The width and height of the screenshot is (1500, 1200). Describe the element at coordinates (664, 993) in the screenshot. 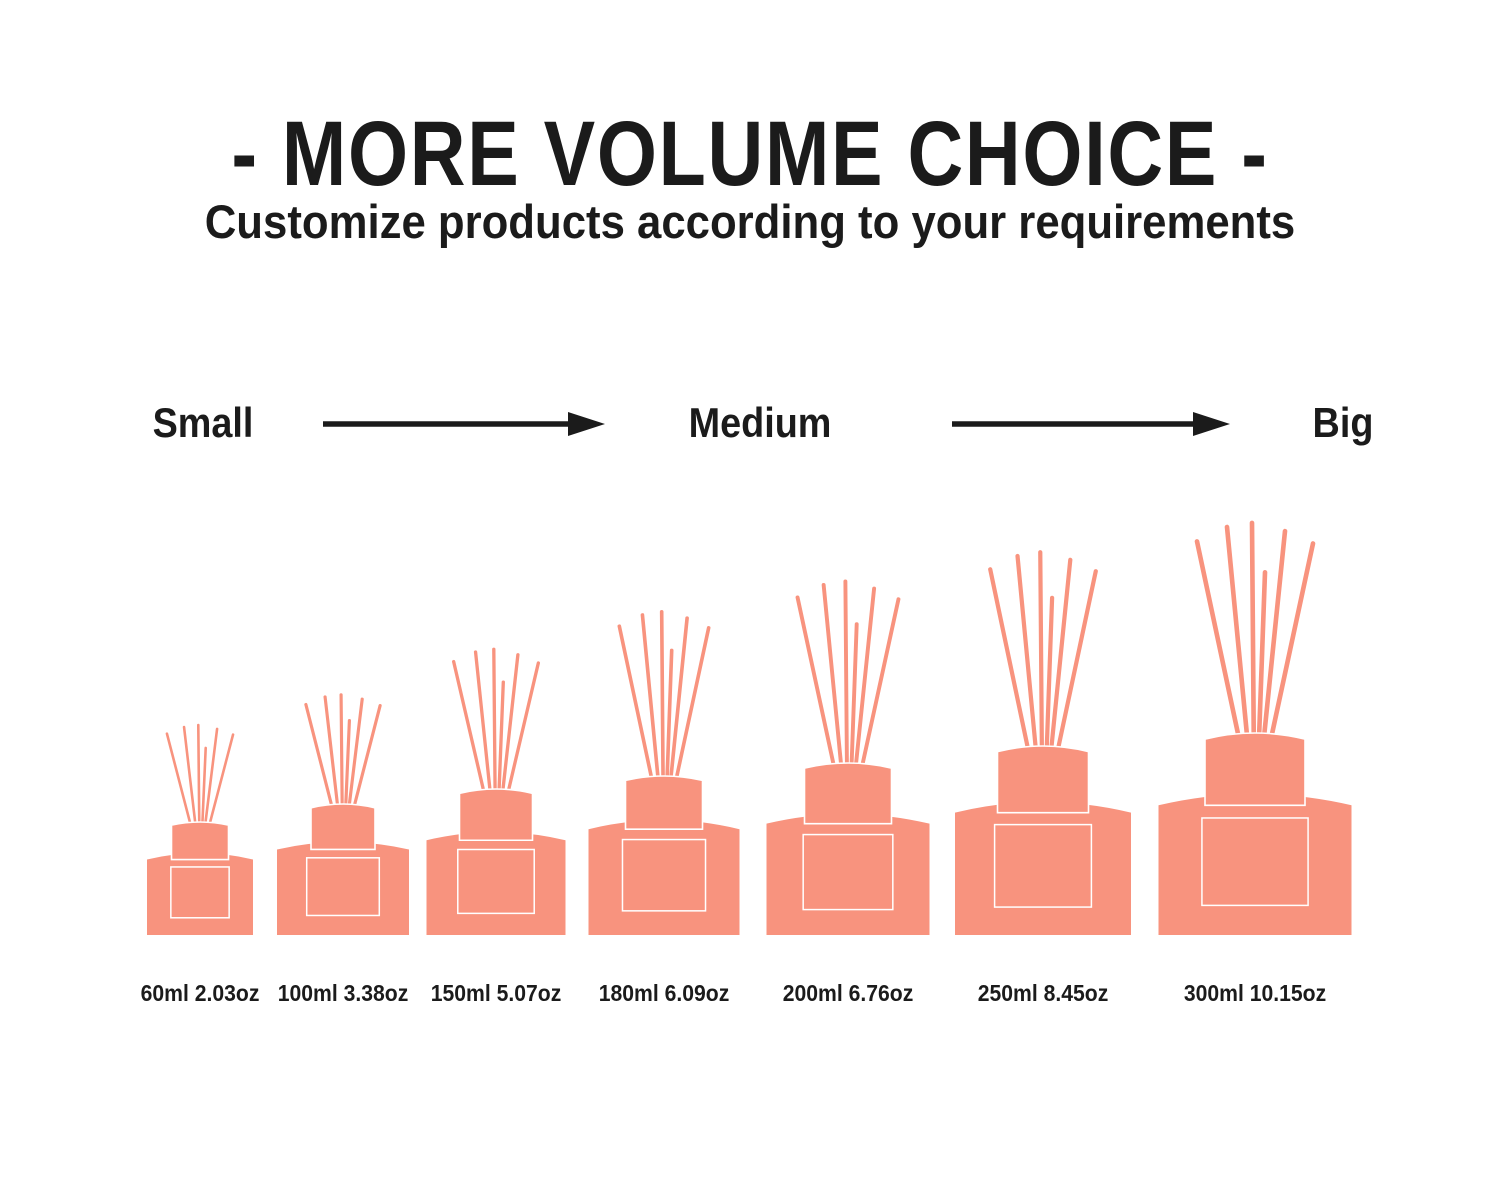

I see `volume-label: 180ml 6.09oz` at that location.